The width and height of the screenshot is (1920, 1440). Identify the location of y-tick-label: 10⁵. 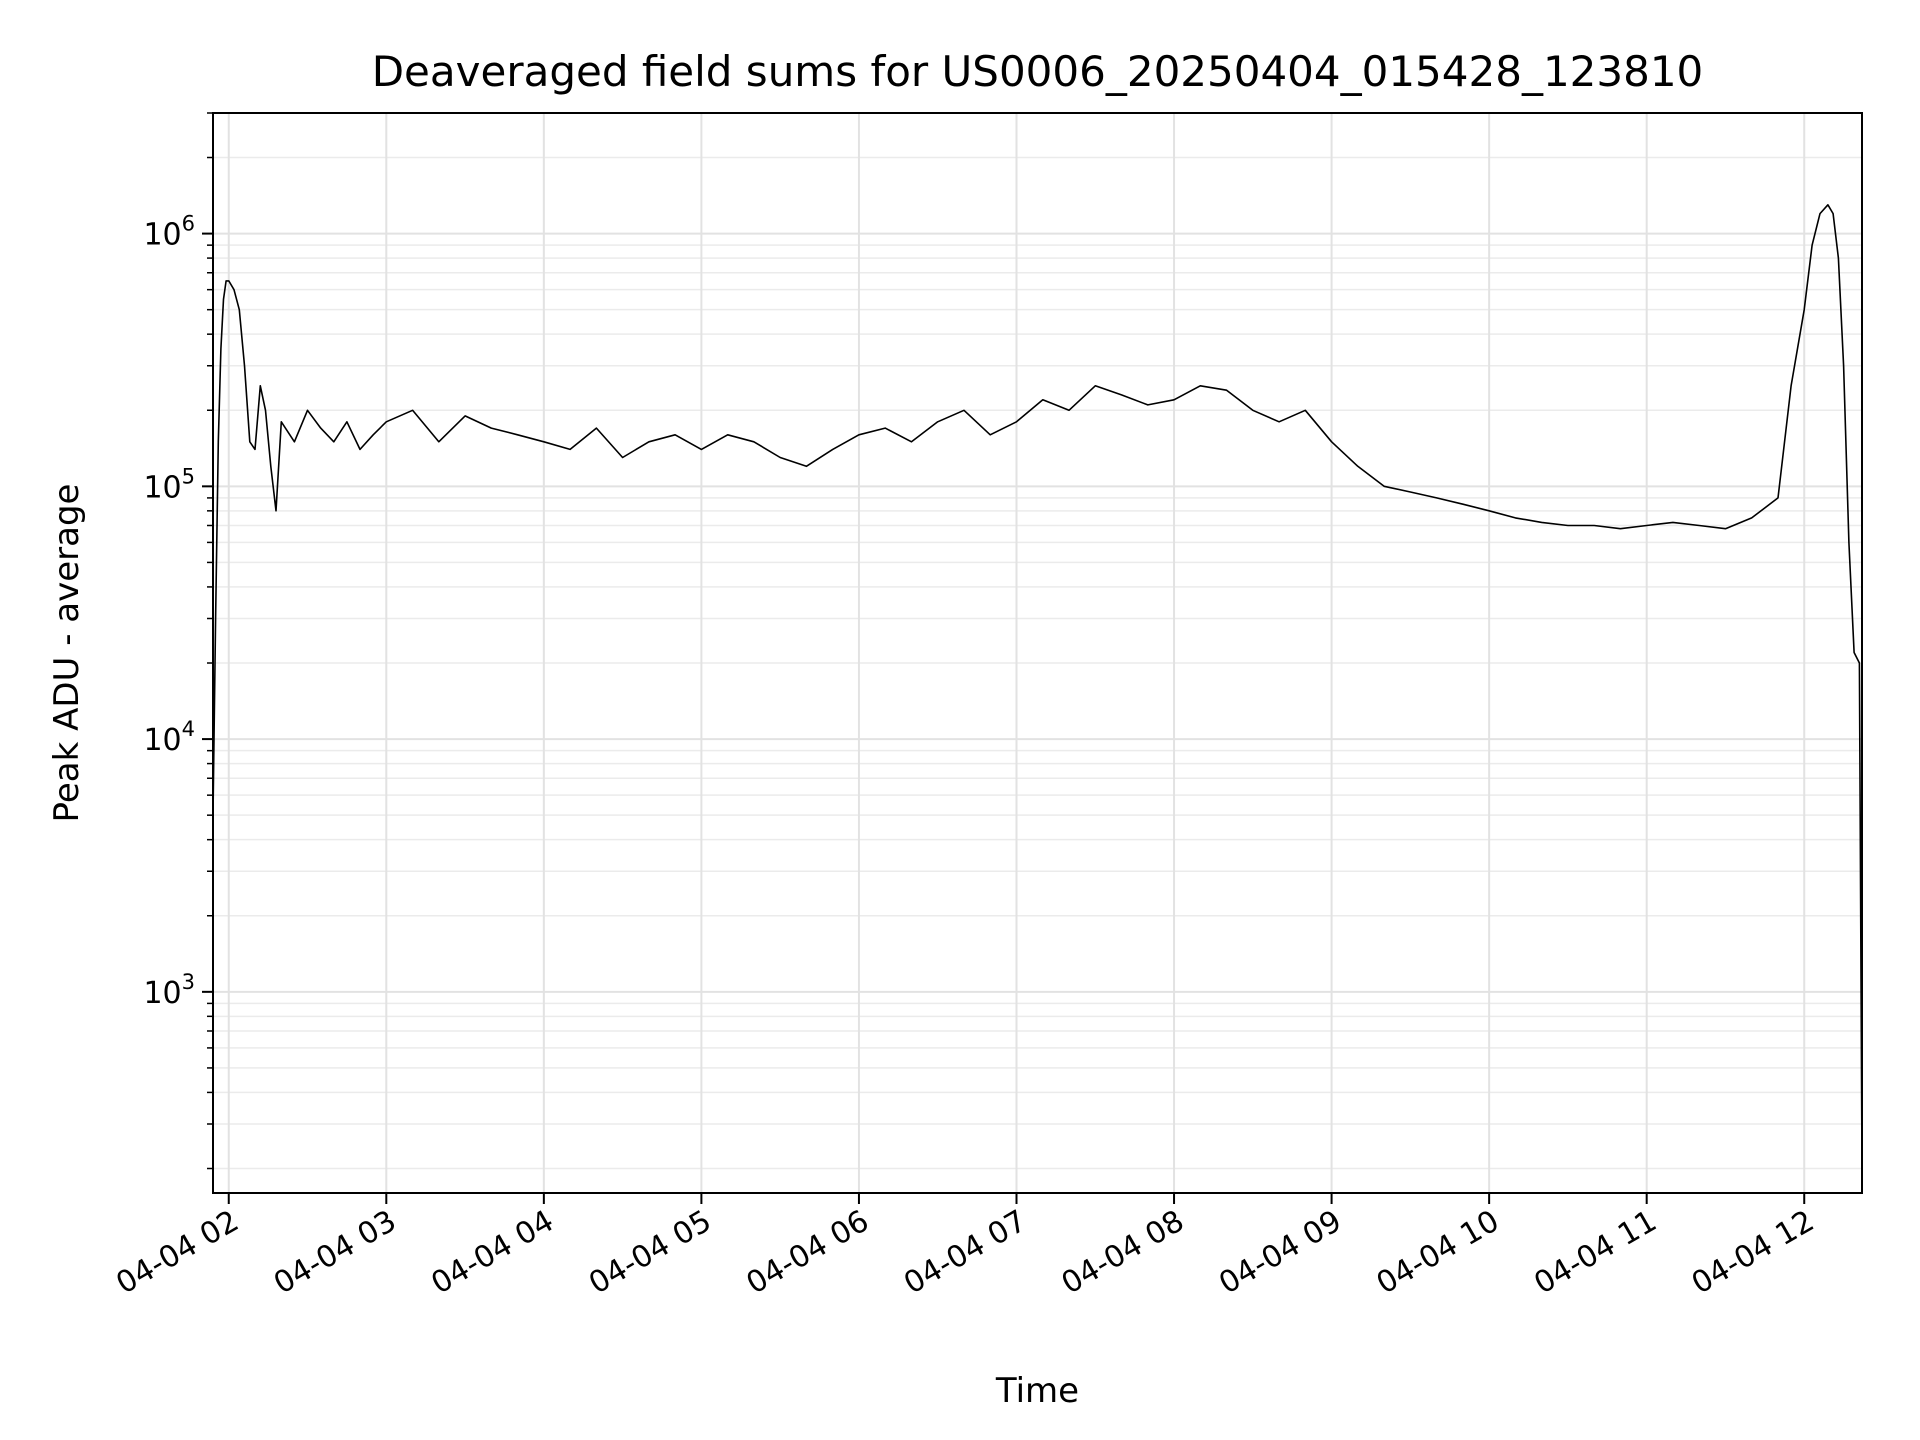
(169, 484).